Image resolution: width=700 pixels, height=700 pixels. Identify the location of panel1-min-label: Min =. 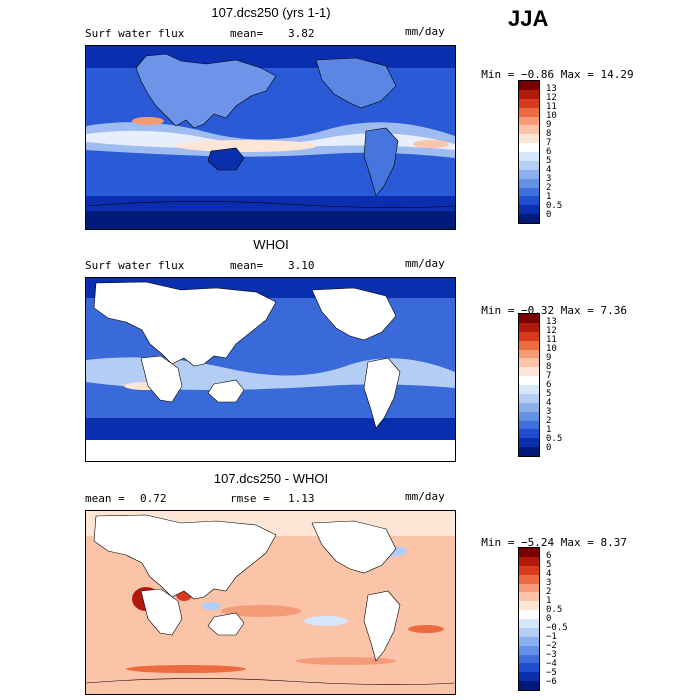
(498, 74).